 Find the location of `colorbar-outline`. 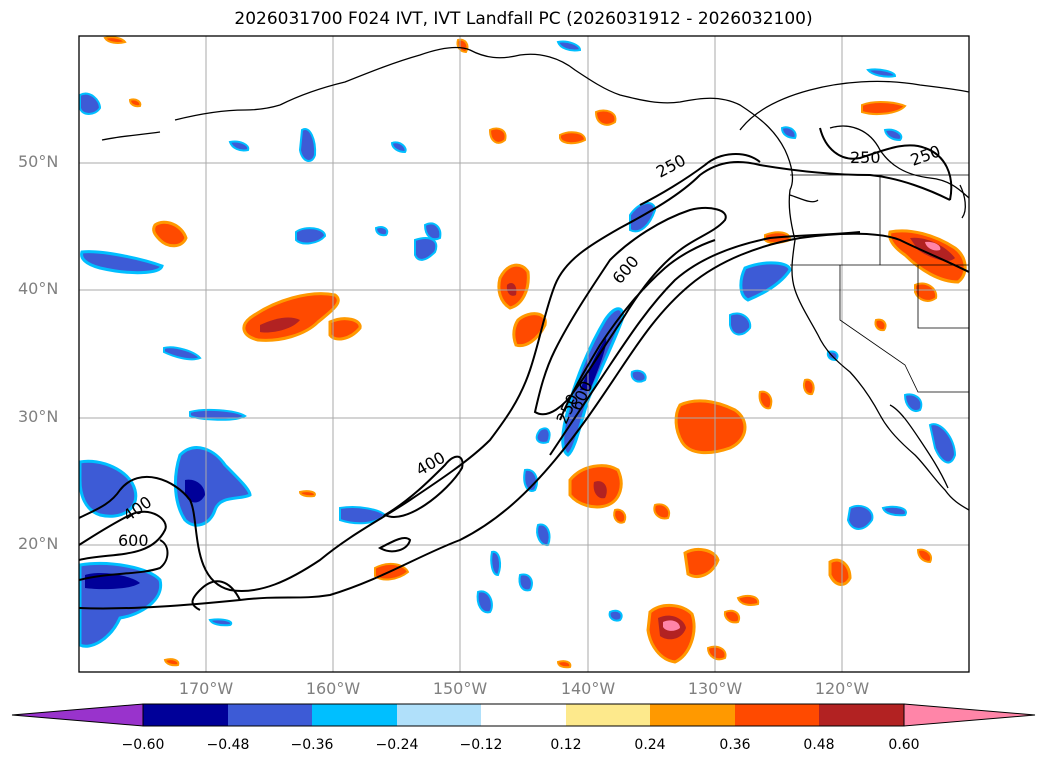

colorbar-outline is located at coordinates (523, 715).